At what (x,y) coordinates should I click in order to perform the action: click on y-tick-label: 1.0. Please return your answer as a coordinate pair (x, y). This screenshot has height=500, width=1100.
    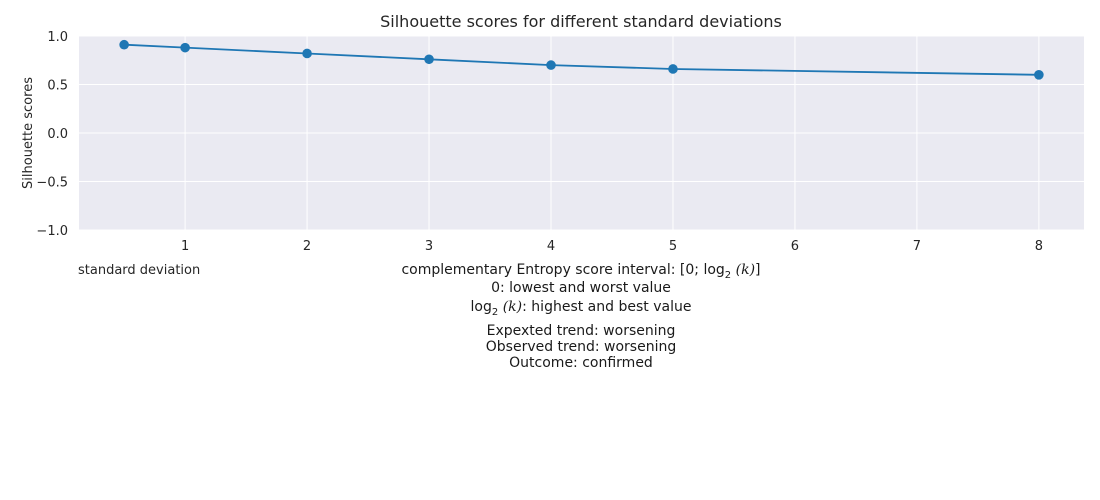
    Looking at the image, I should click on (57, 37).